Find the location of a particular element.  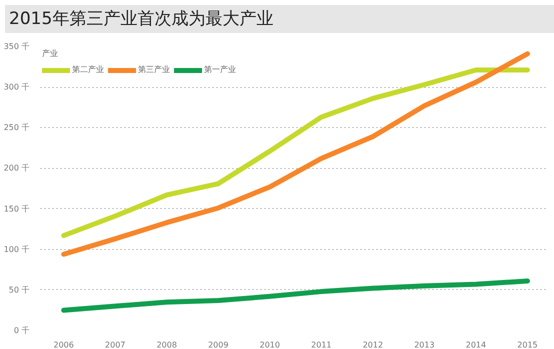

y-tick-label: 100 千 is located at coordinates (17, 249).